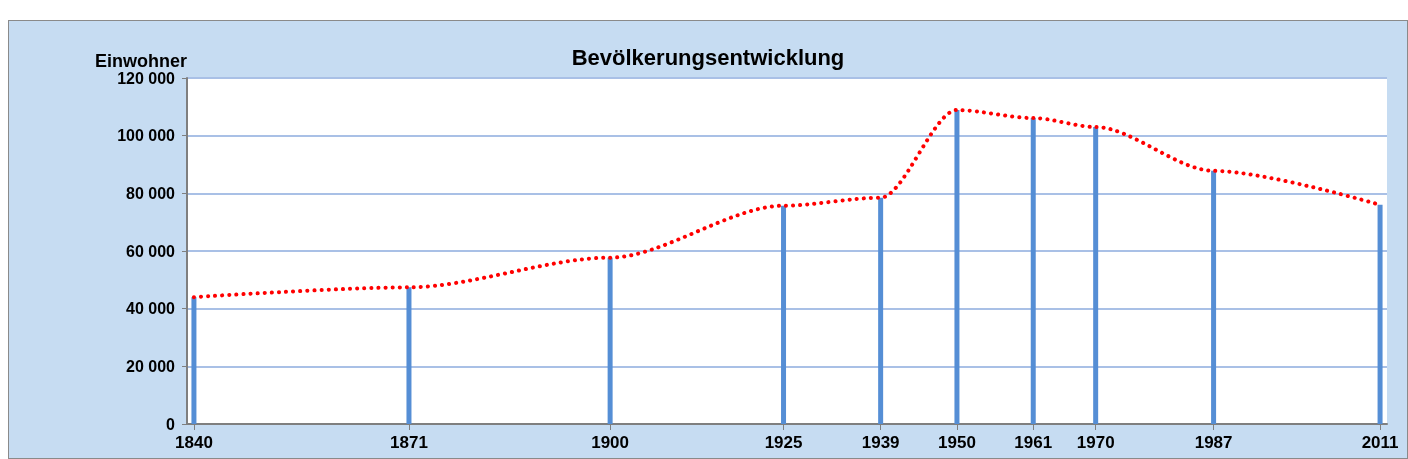  I want to click on y-tick-label: 40 000, so click(151, 309).